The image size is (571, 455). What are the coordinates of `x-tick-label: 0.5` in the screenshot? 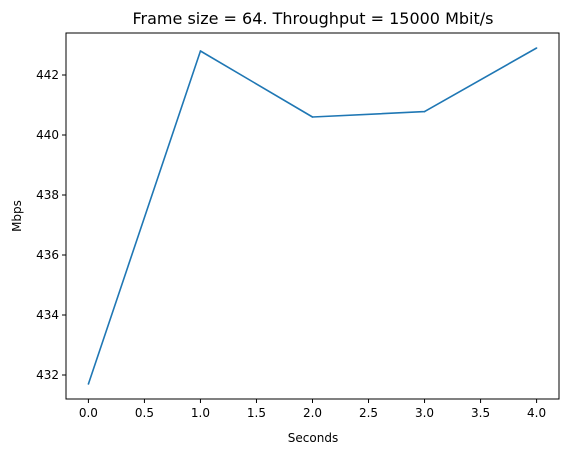 It's located at (144, 413).